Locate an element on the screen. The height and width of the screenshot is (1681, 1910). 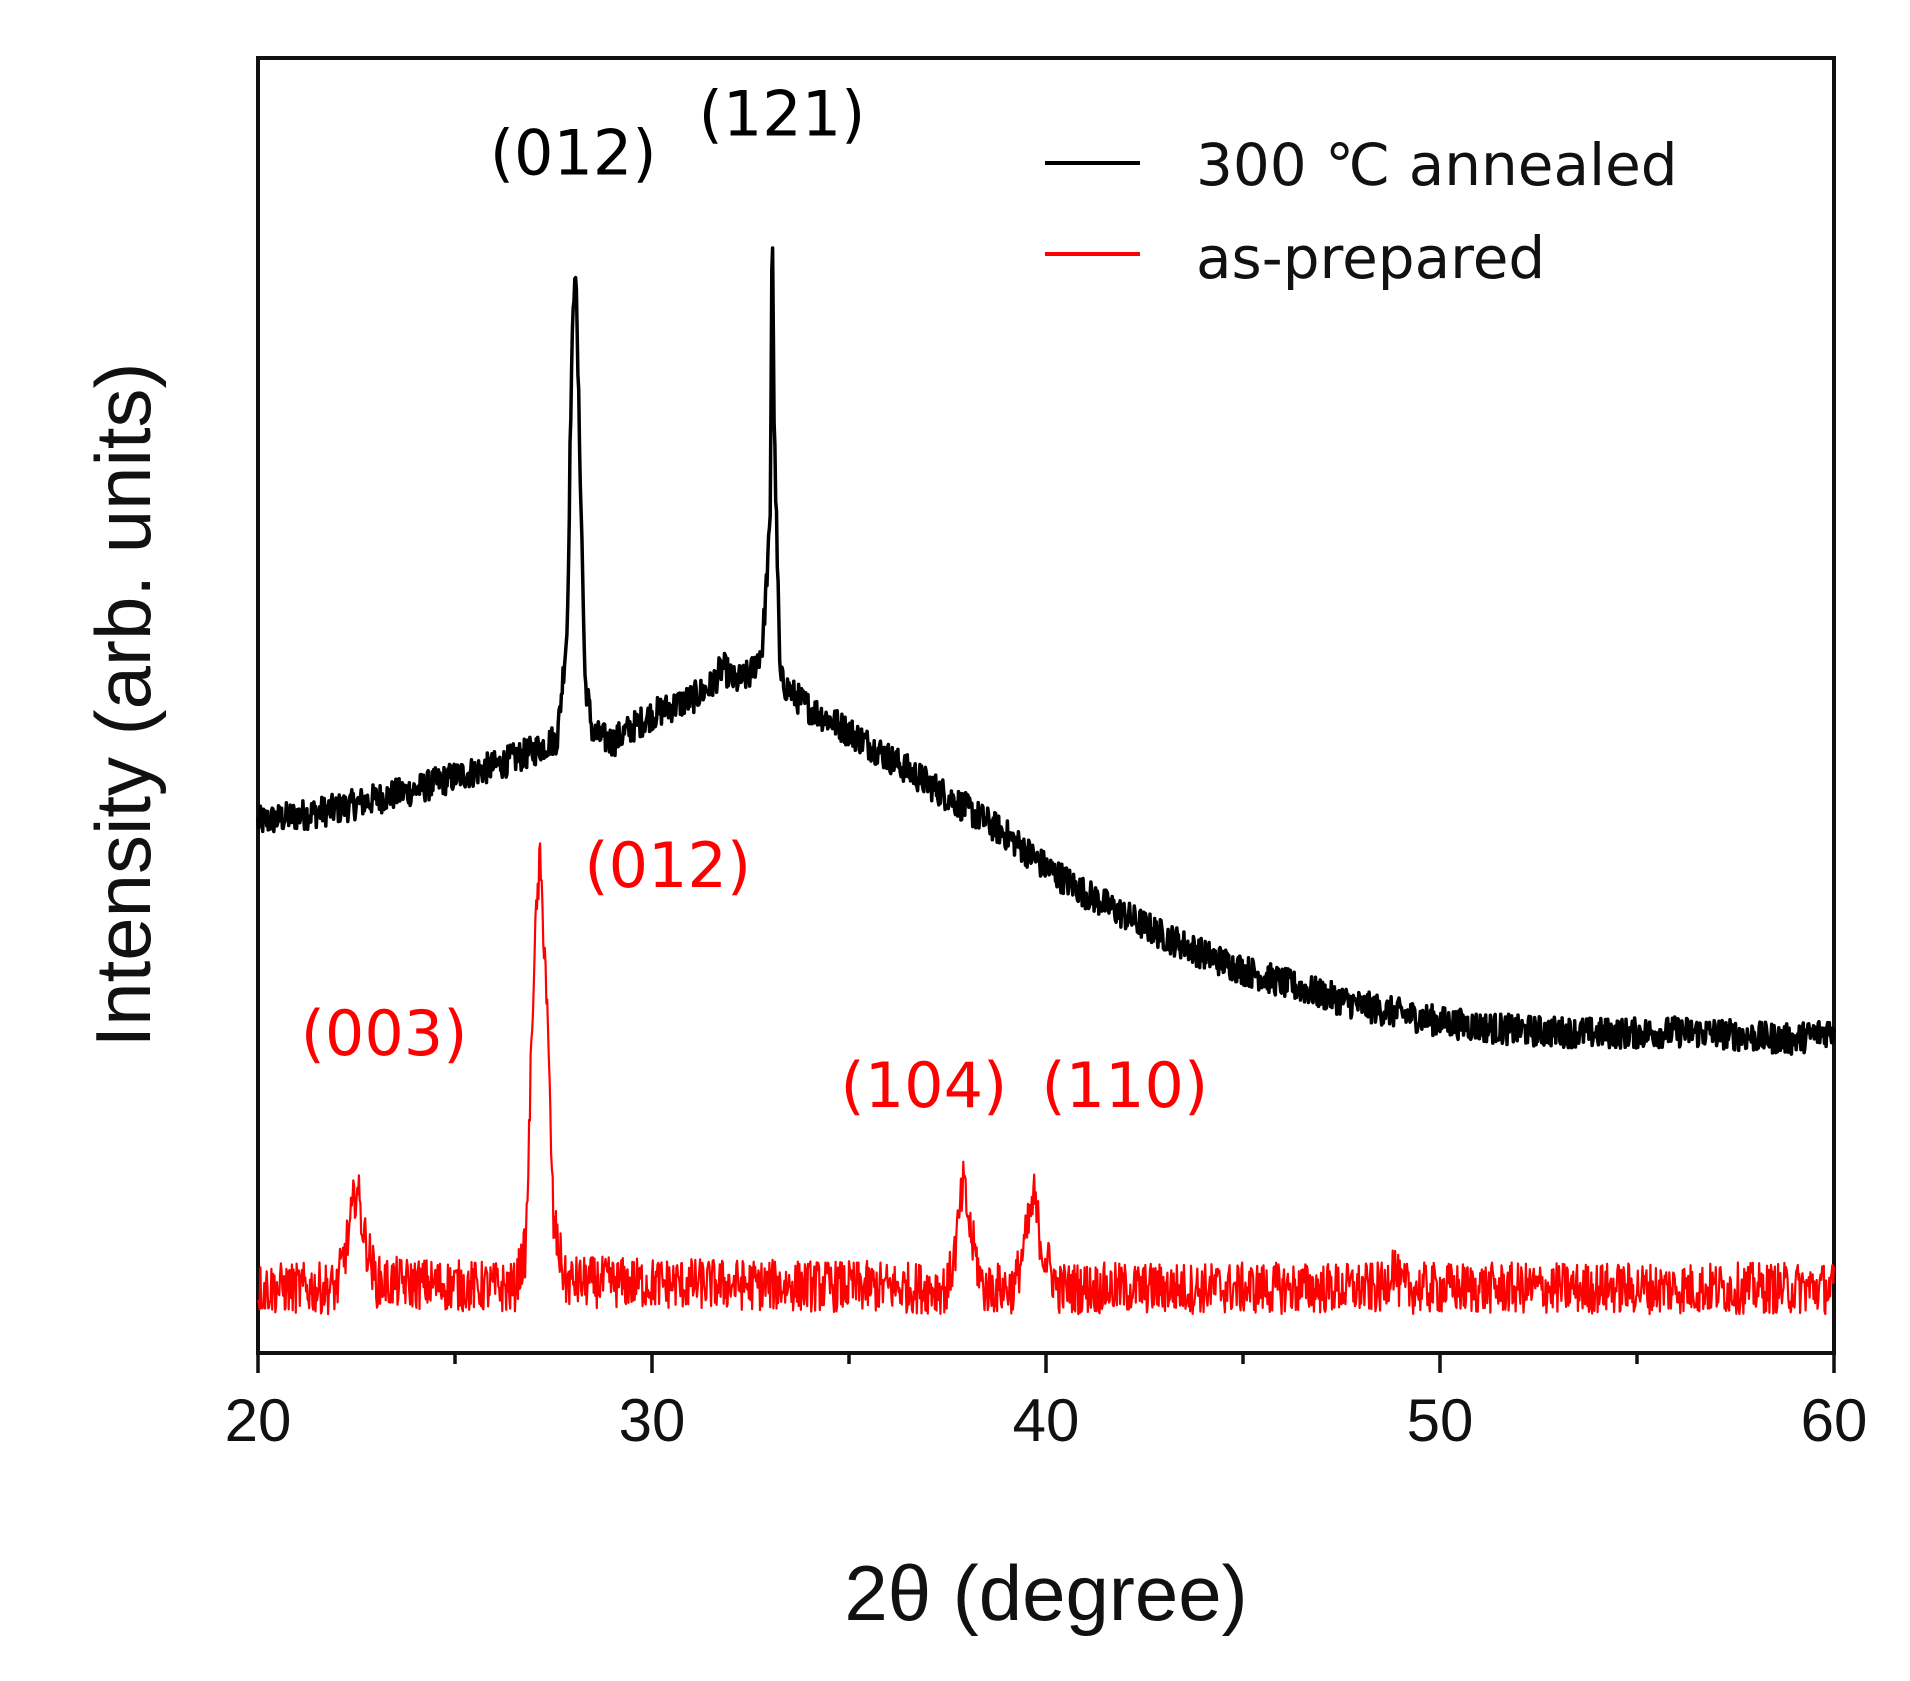
x-tick-label: 60 is located at coordinates (1834, 1420).